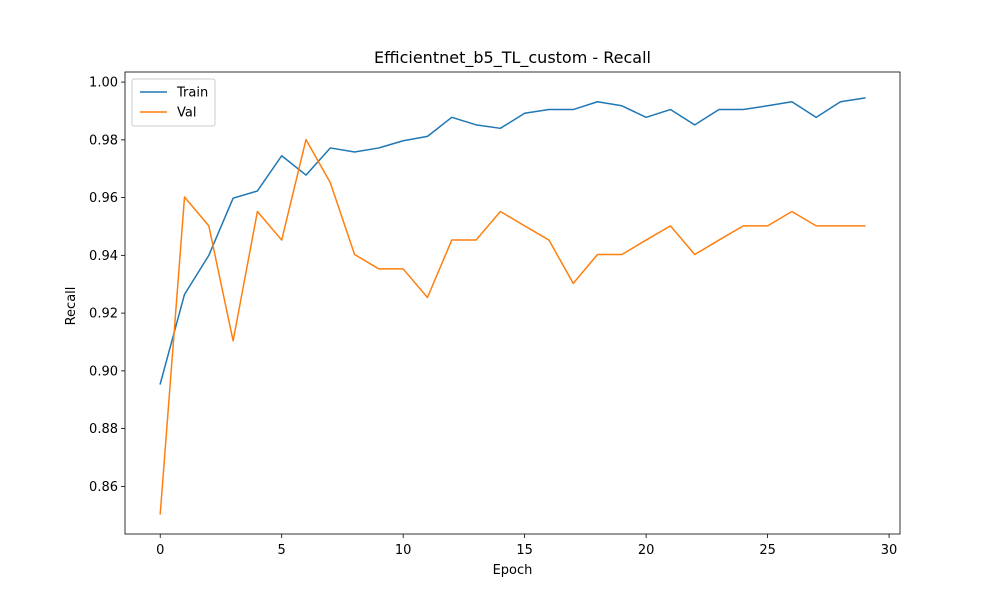  Describe the element at coordinates (103, 83) in the screenshot. I see `y-tick-label: 1.00` at that location.